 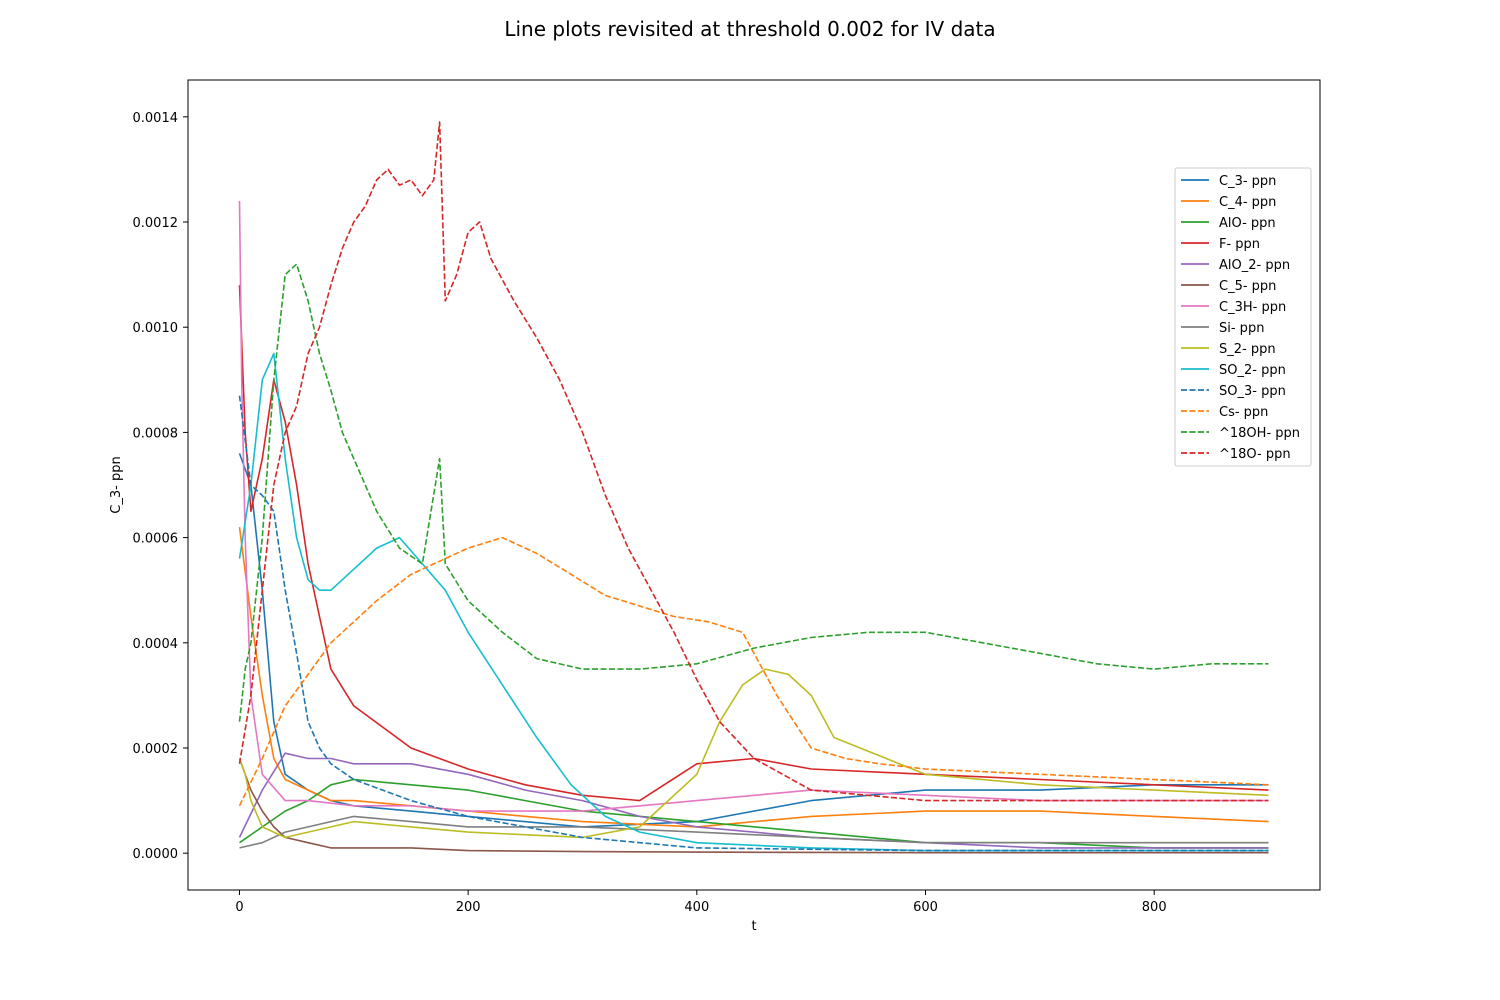 What do you see at coordinates (156, 328) in the screenshot?
I see `y-tick-label: 0.0010` at bounding box center [156, 328].